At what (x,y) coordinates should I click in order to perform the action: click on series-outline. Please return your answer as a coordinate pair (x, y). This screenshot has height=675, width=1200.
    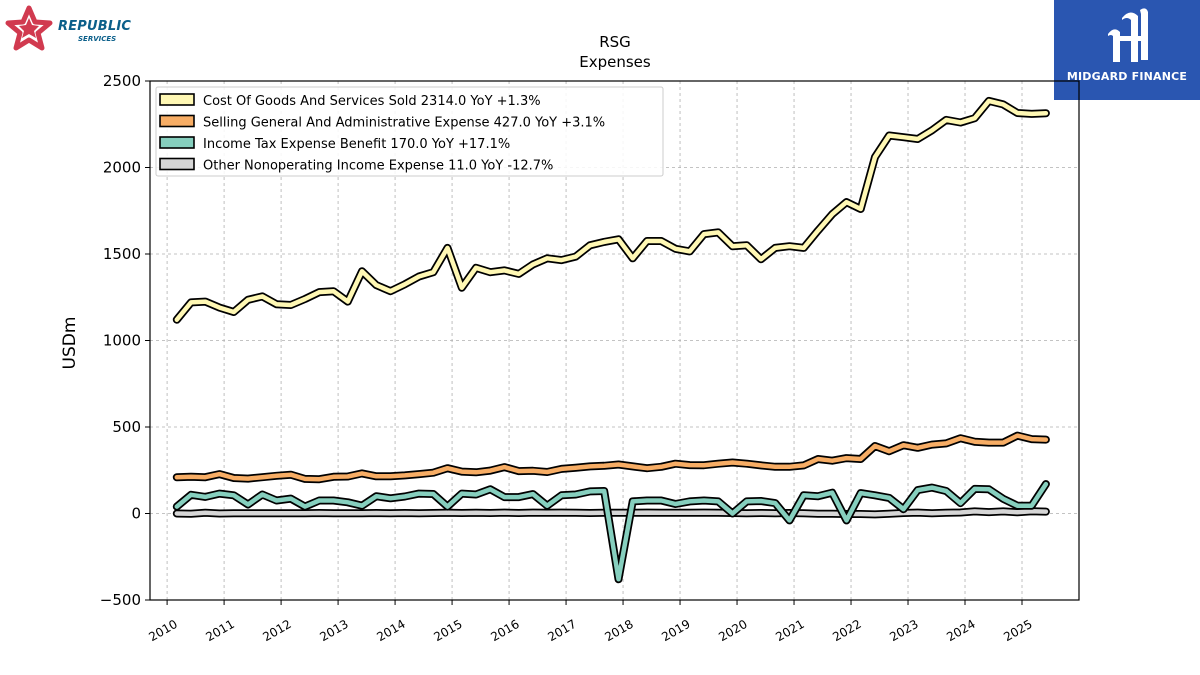
    Looking at the image, I should click on (611, 457).